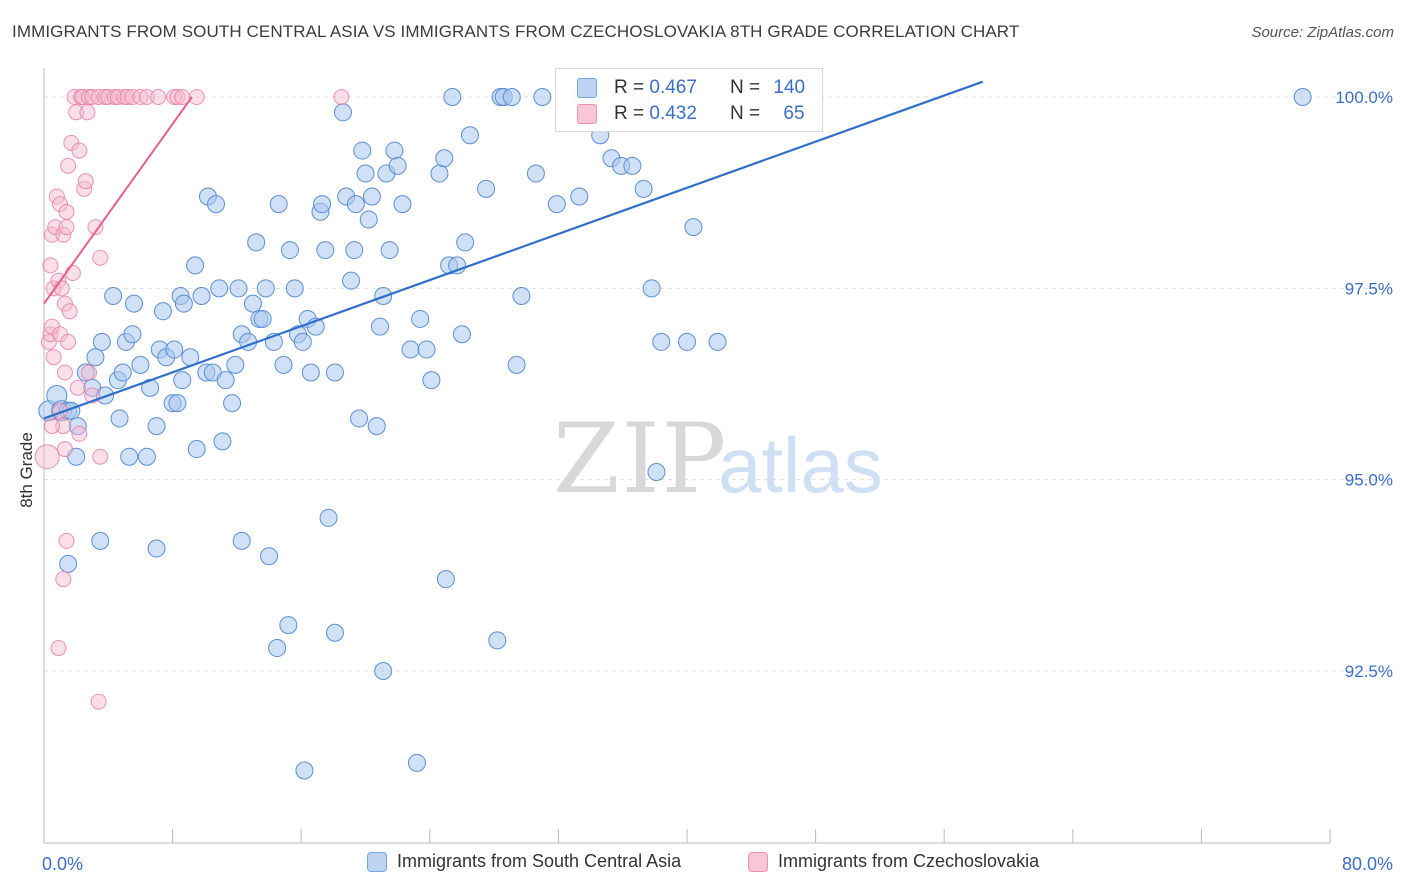 This screenshot has width=1406, height=892. Describe the element at coordinates (377, 861) in the screenshot. I see `legend-swatch-blue` at that location.